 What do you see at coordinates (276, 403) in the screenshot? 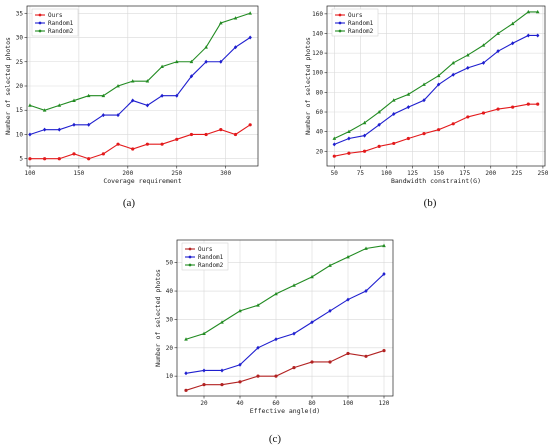
I see `tick-label-x: 60` at bounding box center [276, 403].